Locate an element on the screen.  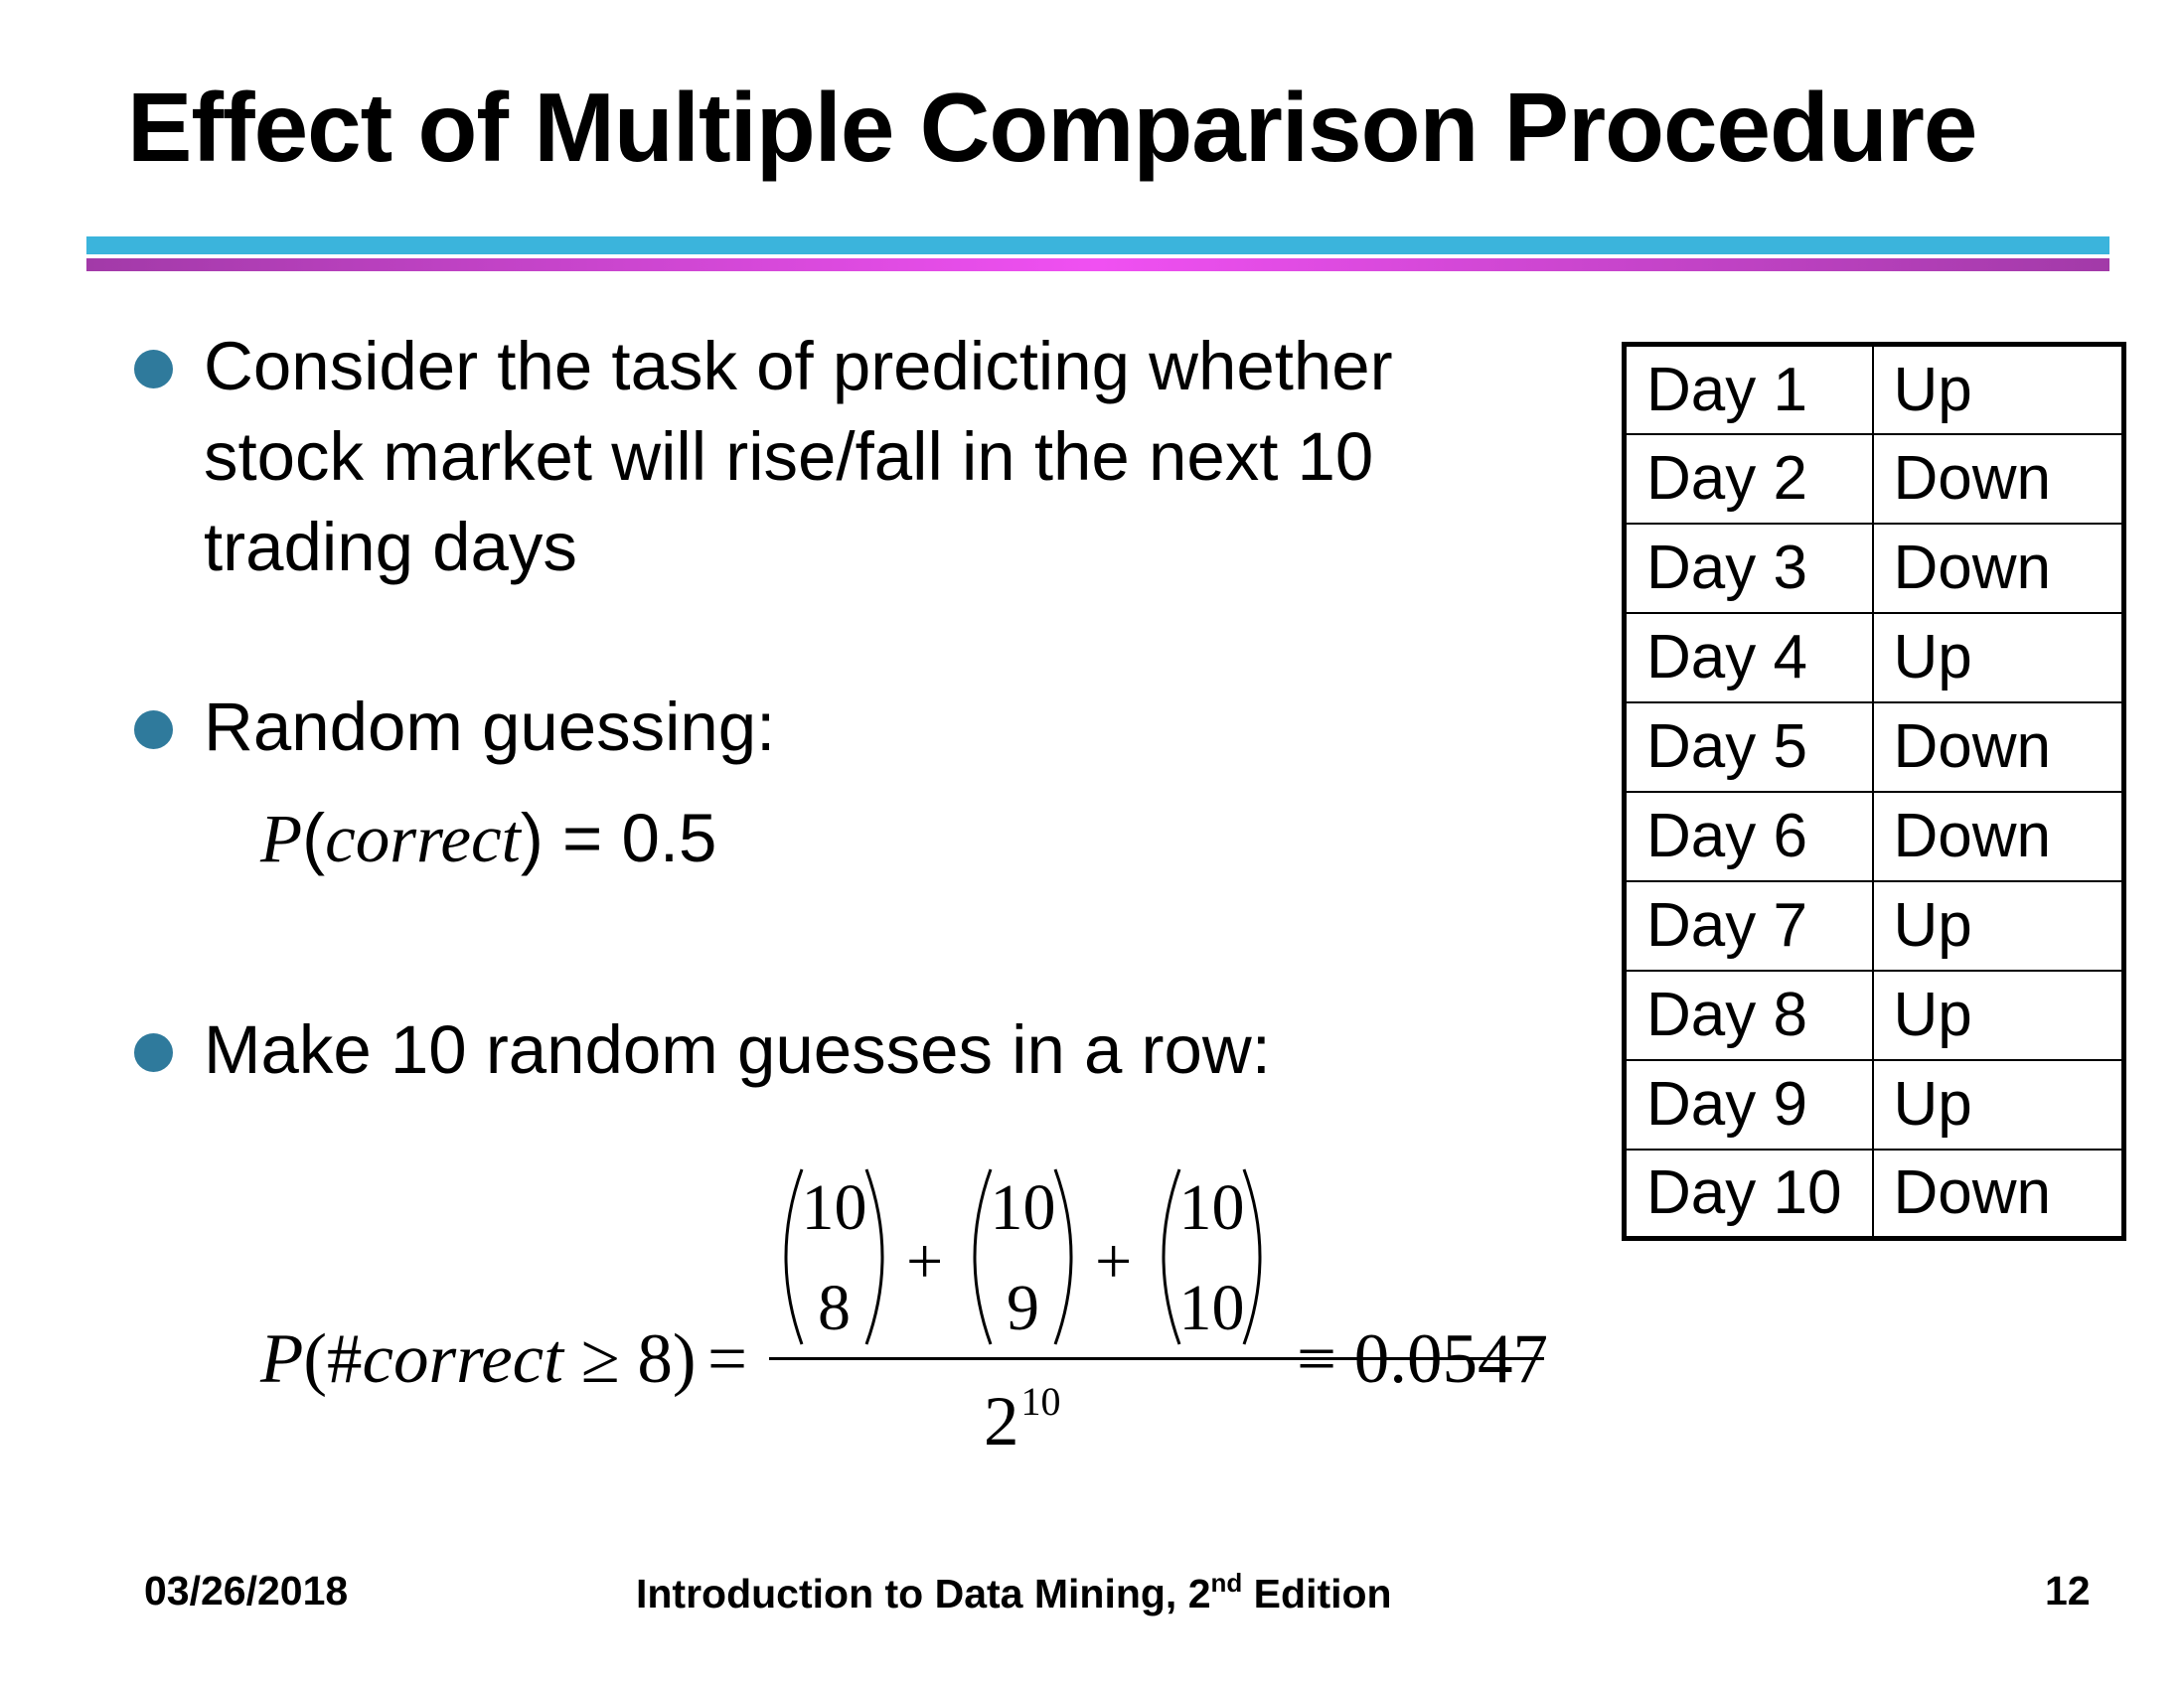
formula-args: (# is located at coordinates (333, 1359).